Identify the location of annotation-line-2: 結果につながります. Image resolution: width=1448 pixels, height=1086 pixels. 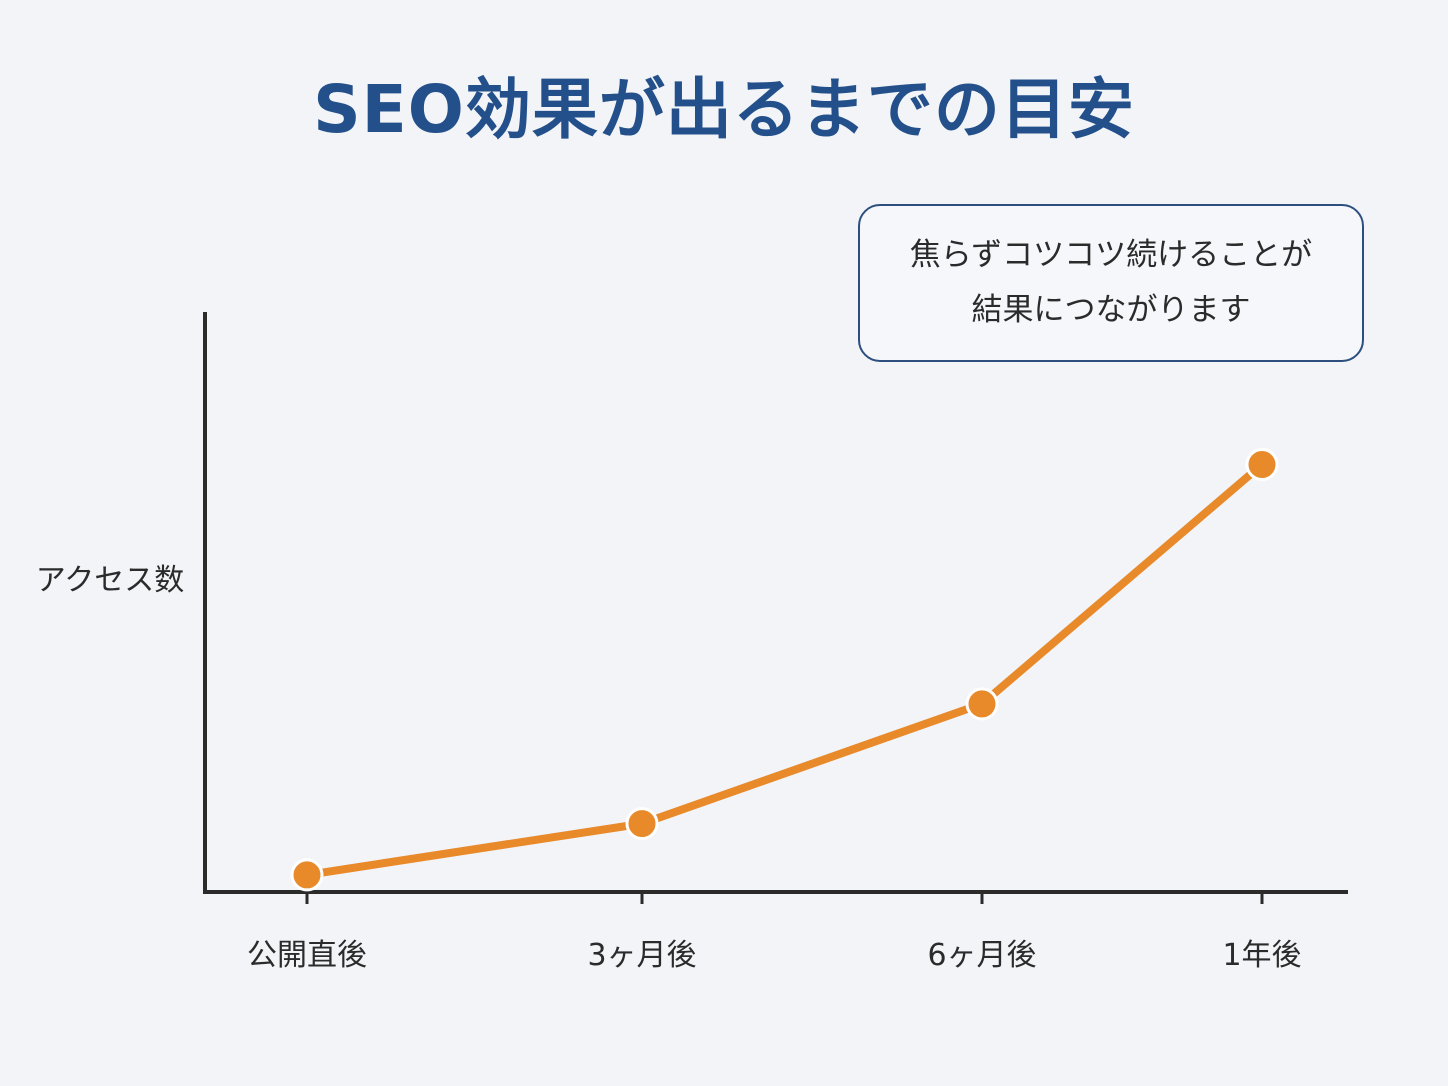
(1111, 310).